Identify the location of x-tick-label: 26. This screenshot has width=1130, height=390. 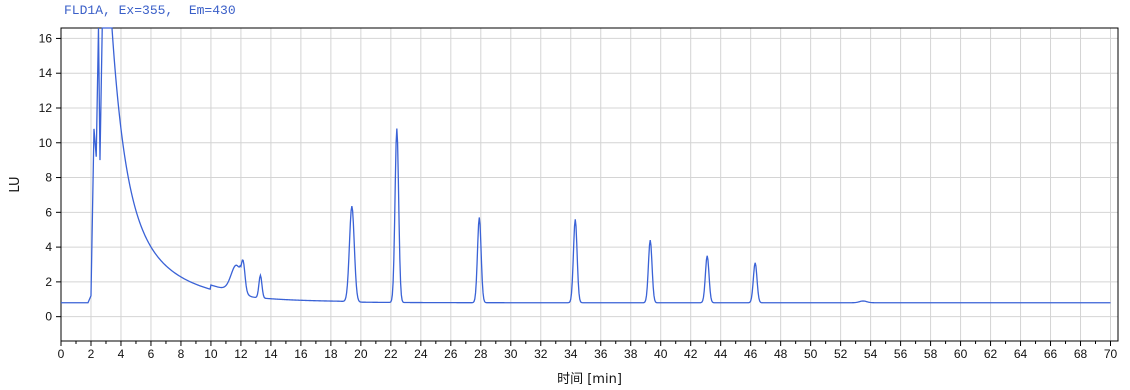
(451, 354).